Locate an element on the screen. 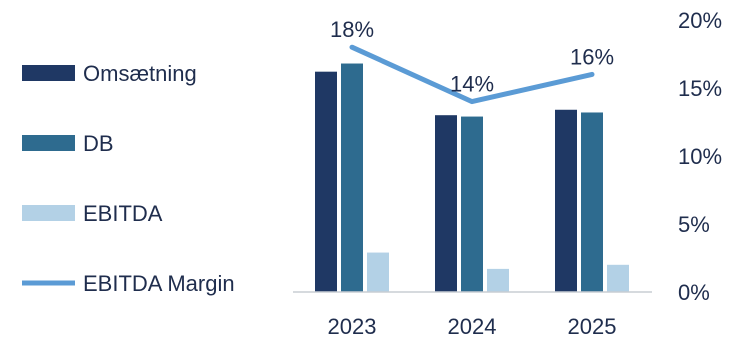  x-tick-label: 2025 is located at coordinates (592, 326).